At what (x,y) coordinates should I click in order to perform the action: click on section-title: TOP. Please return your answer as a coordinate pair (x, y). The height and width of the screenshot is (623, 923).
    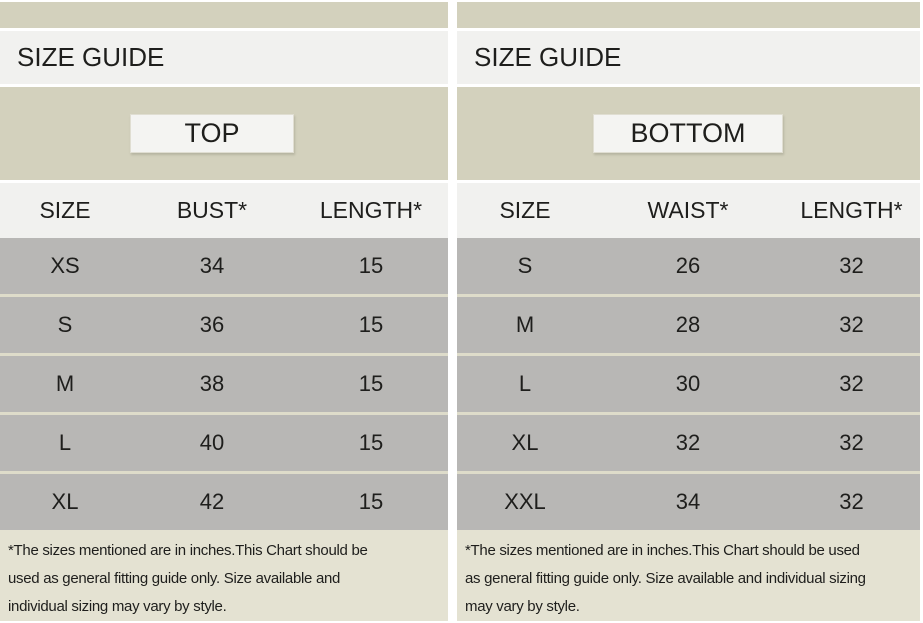
    Looking at the image, I should click on (212, 133).